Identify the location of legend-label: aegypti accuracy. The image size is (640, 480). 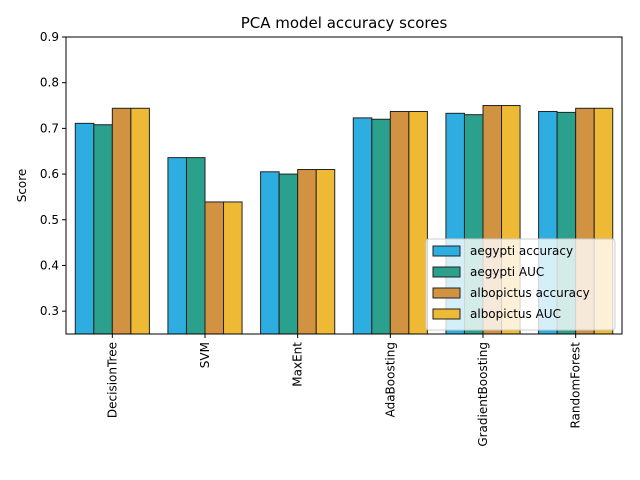
(521, 251).